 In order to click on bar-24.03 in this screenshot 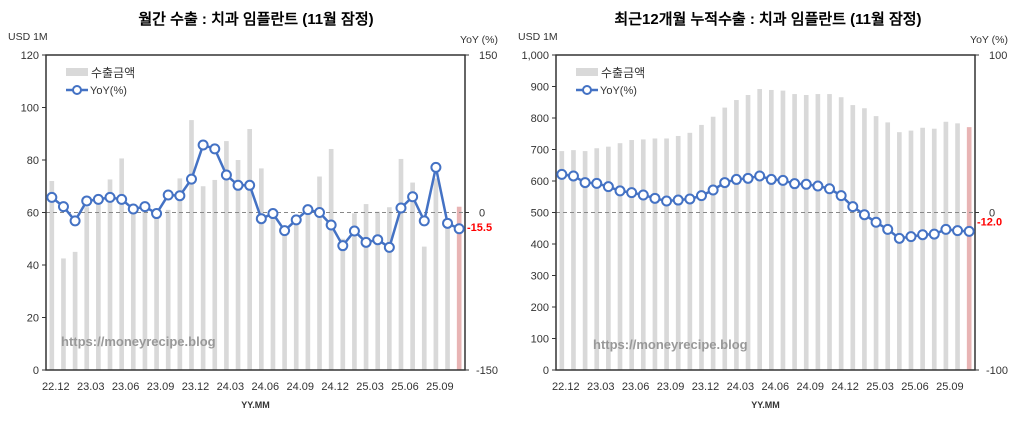, I will do `click(736, 235)`.